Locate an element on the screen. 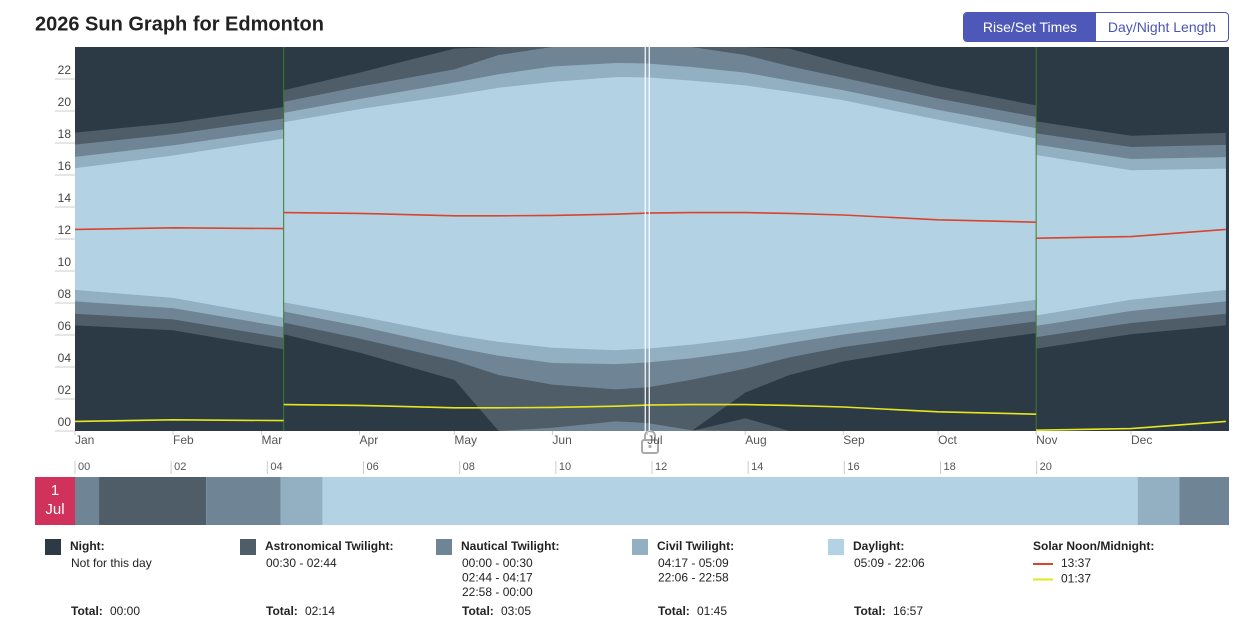 The width and height of the screenshot is (1254, 637). hour-tick-label: 02 is located at coordinates (180, 467).